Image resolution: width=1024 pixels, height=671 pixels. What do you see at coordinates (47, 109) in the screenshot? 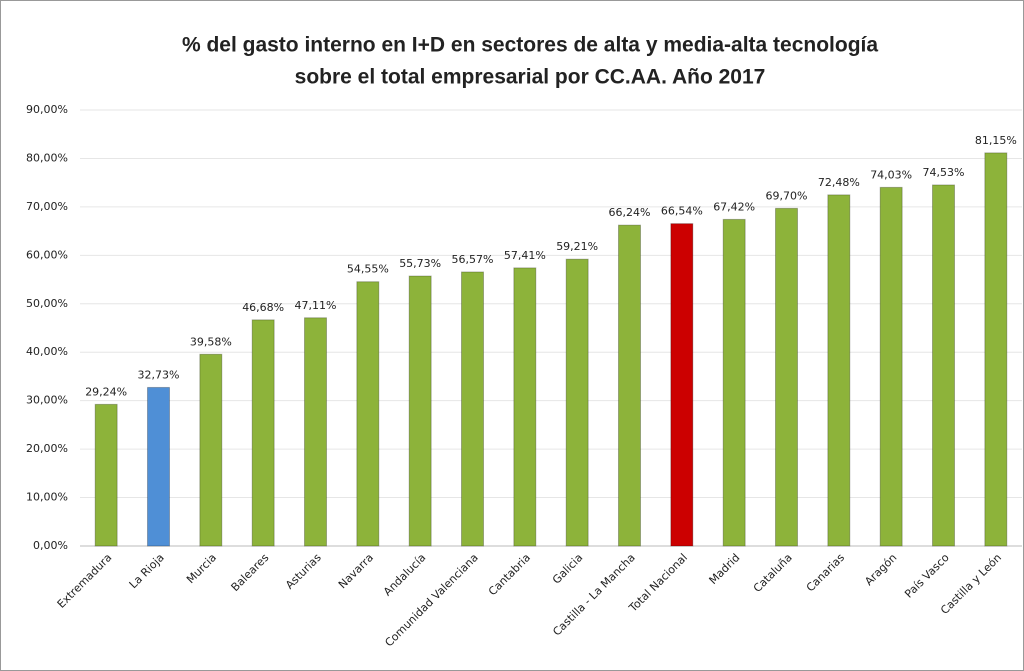
I see `y-tick-label: 90,00%` at bounding box center [47, 109].